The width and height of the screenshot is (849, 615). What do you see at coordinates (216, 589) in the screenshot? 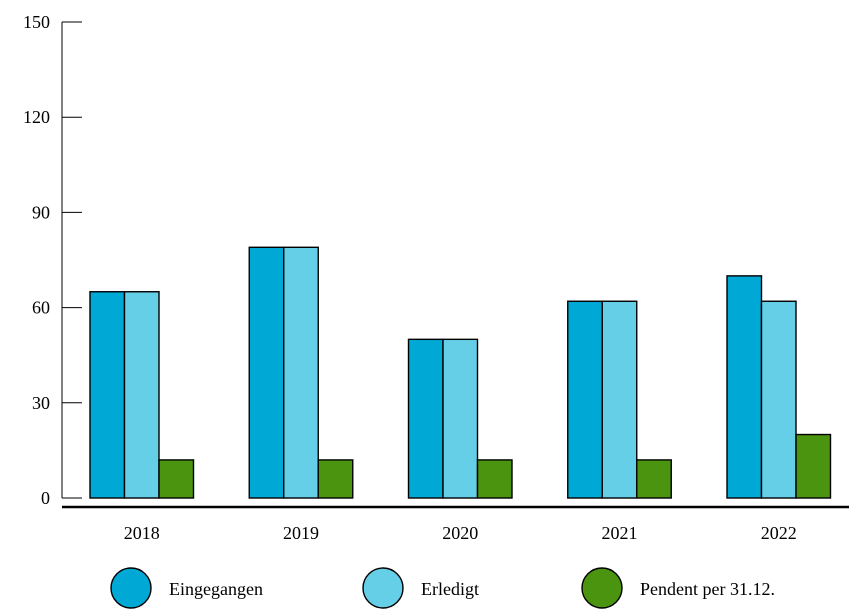
I see `legend-label: Eingegangen` at bounding box center [216, 589].